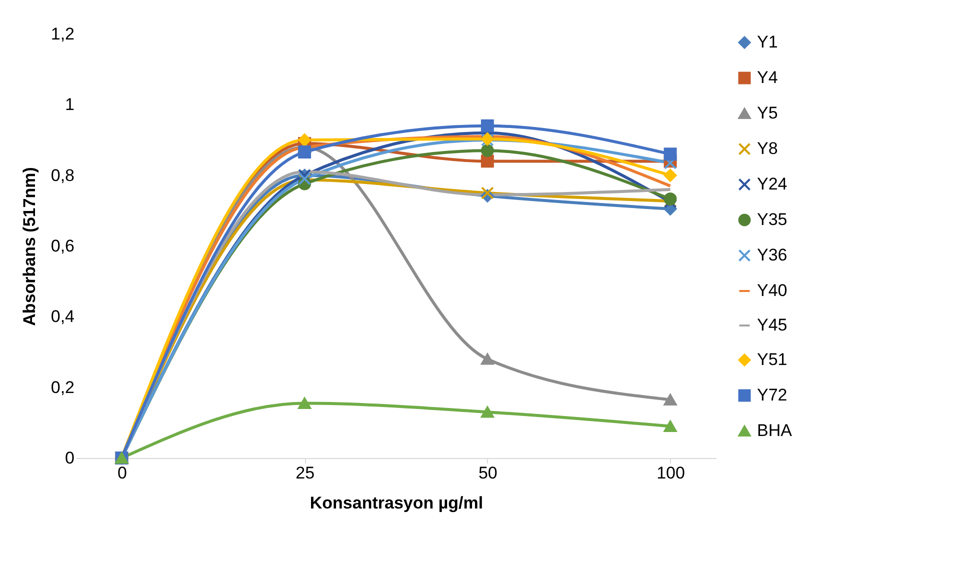 The width and height of the screenshot is (958, 579). What do you see at coordinates (62, 34) in the screenshot?
I see `y-tick-label: 1,2` at bounding box center [62, 34].